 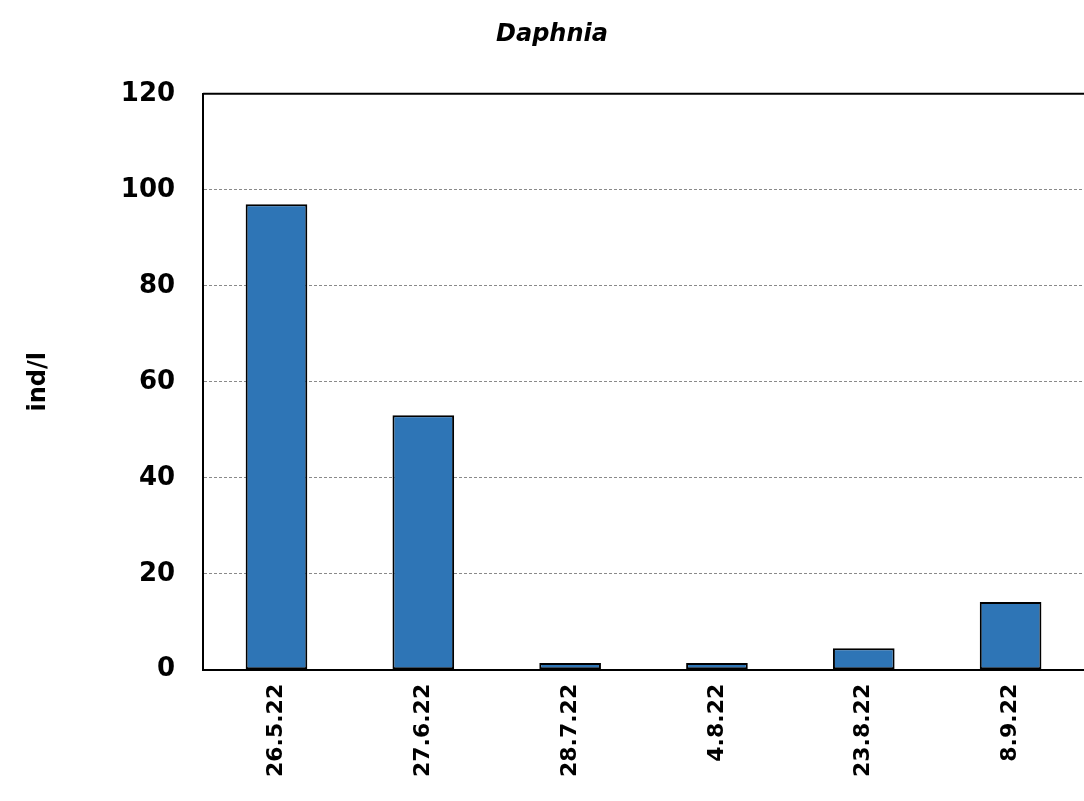 I want to click on x-tick-label: 26.5.22, so click(x=275, y=730).